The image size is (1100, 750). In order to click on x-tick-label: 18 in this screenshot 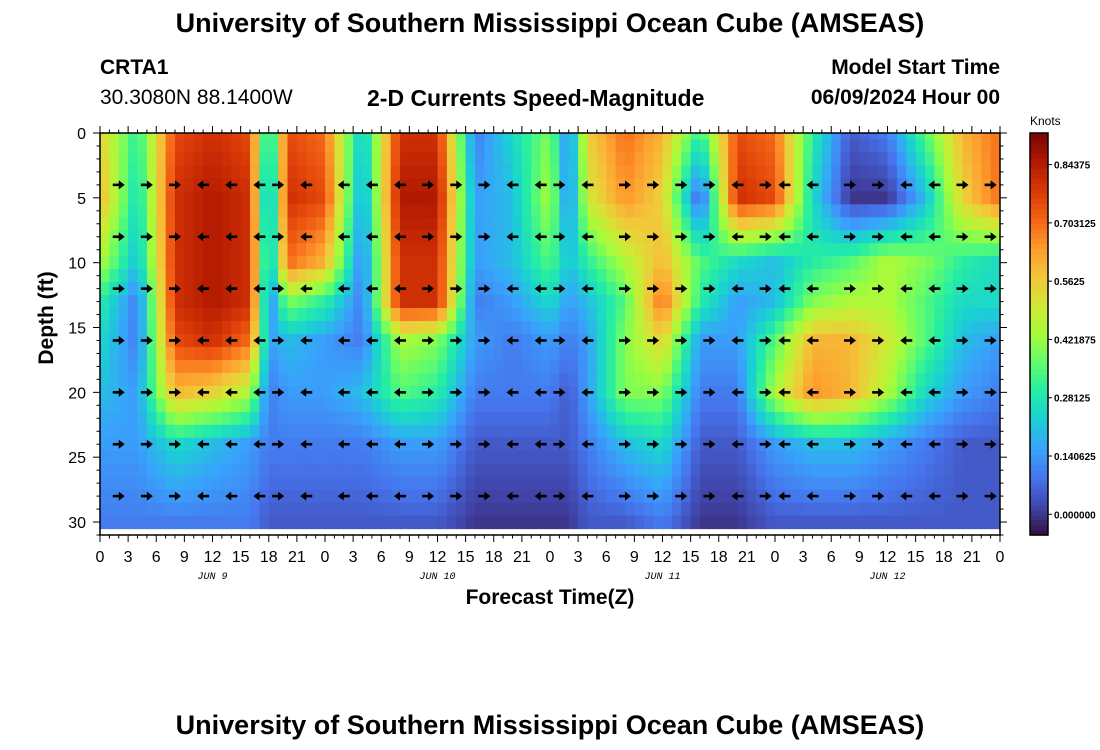, I will do `click(494, 557)`.